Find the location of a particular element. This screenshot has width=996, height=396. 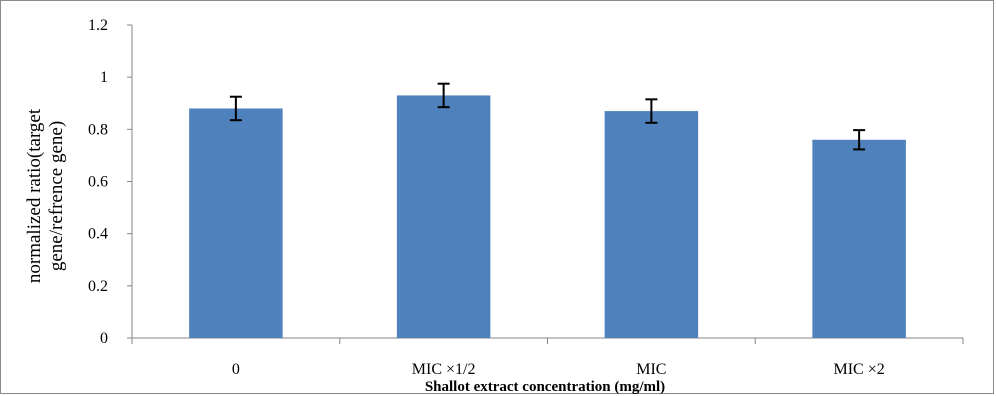

x-axis-title: Shallot extract concentration (mg/ml) is located at coordinates (545, 387).